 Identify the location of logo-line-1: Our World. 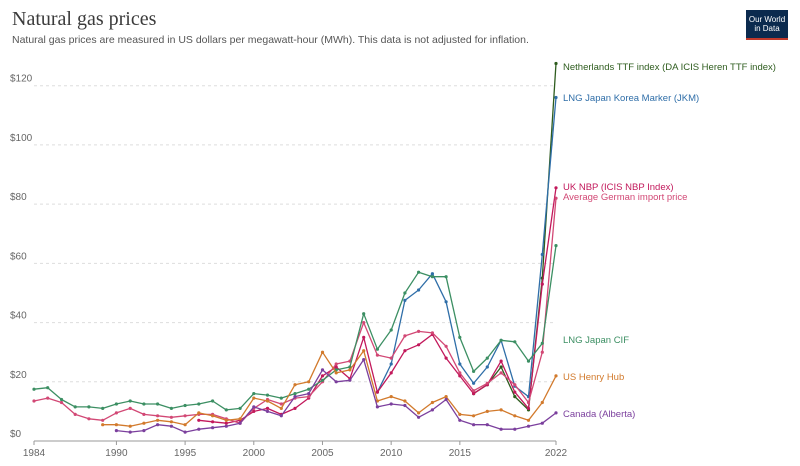
(767, 19).